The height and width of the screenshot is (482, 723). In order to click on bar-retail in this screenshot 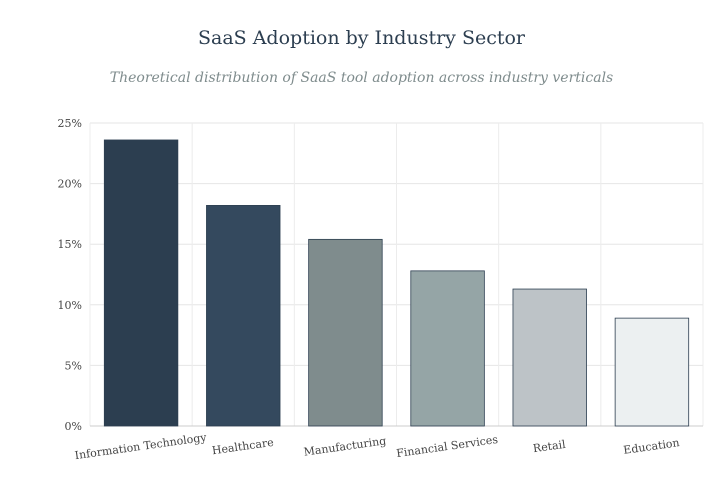, I will do `click(549, 357)`.